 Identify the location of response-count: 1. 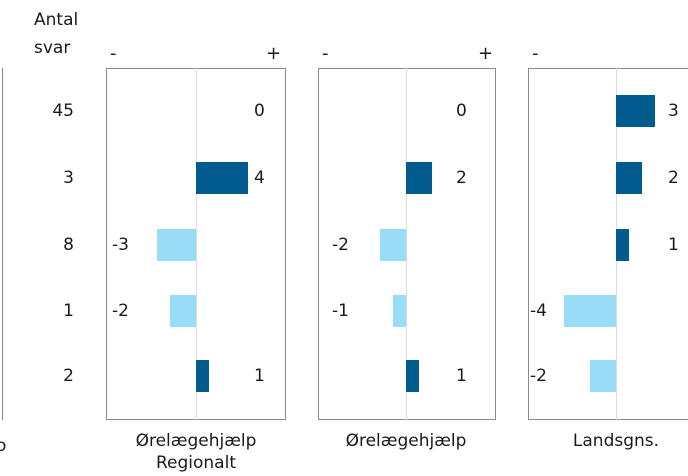
(68, 311).